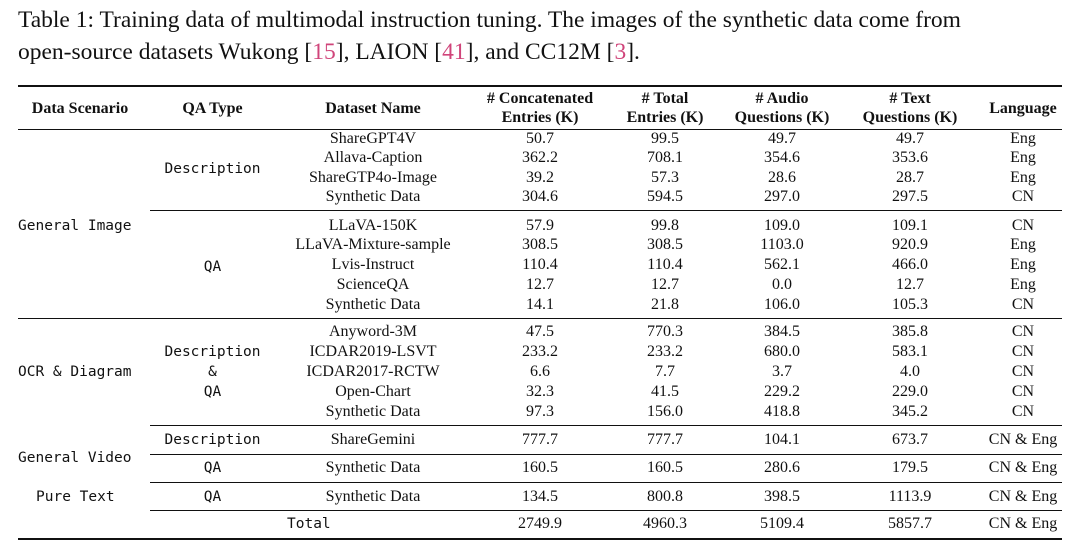  I want to click on header-qa-type: QA Type, so click(212, 108).